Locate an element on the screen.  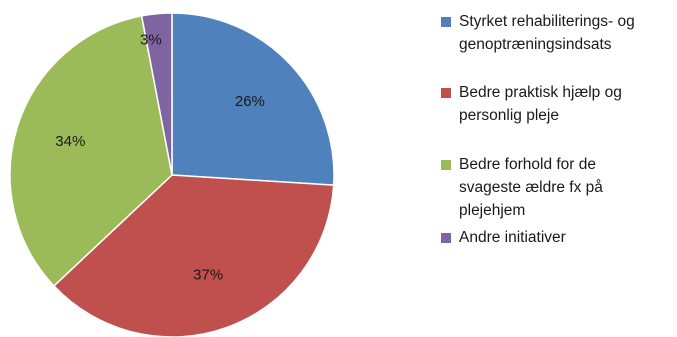
legend-label-line: Bedre forhold for de is located at coordinates (528, 164).